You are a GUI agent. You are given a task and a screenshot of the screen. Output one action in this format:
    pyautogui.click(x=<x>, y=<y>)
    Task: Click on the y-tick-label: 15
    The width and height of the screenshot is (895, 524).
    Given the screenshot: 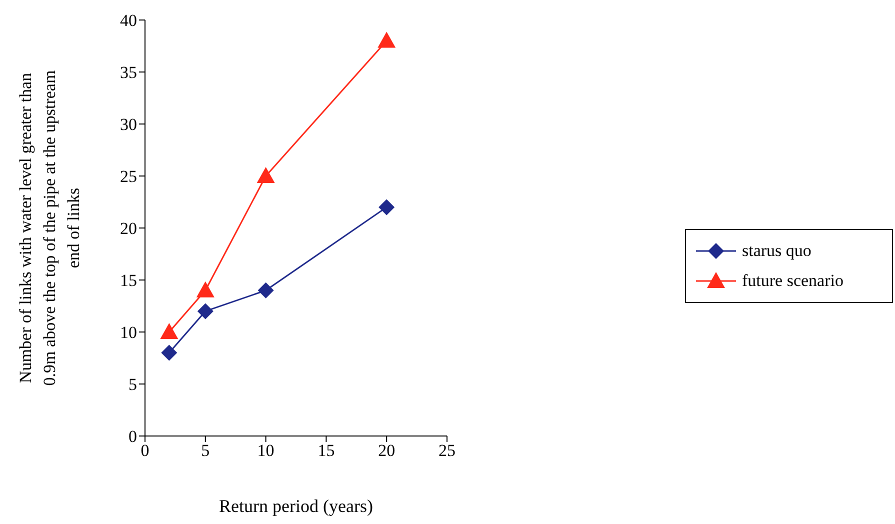 What is the action you would take?
    pyautogui.click(x=128, y=280)
    